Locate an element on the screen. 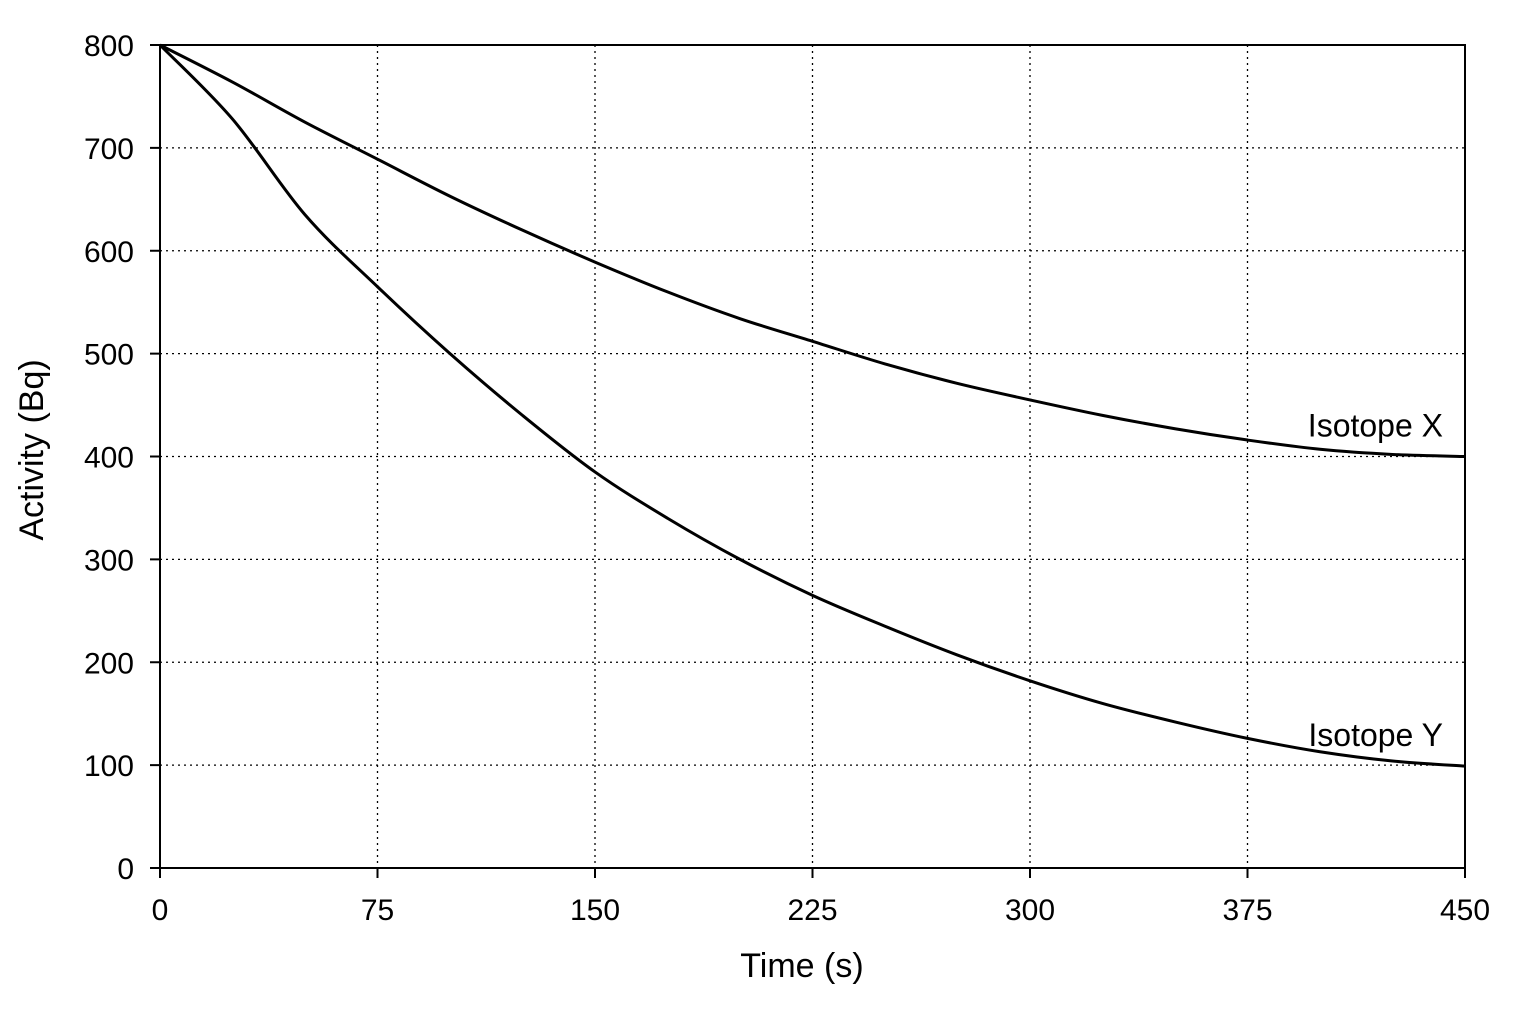 The height and width of the screenshot is (1024, 1536). x-tick-label: 0 is located at coordinates (160, 910).